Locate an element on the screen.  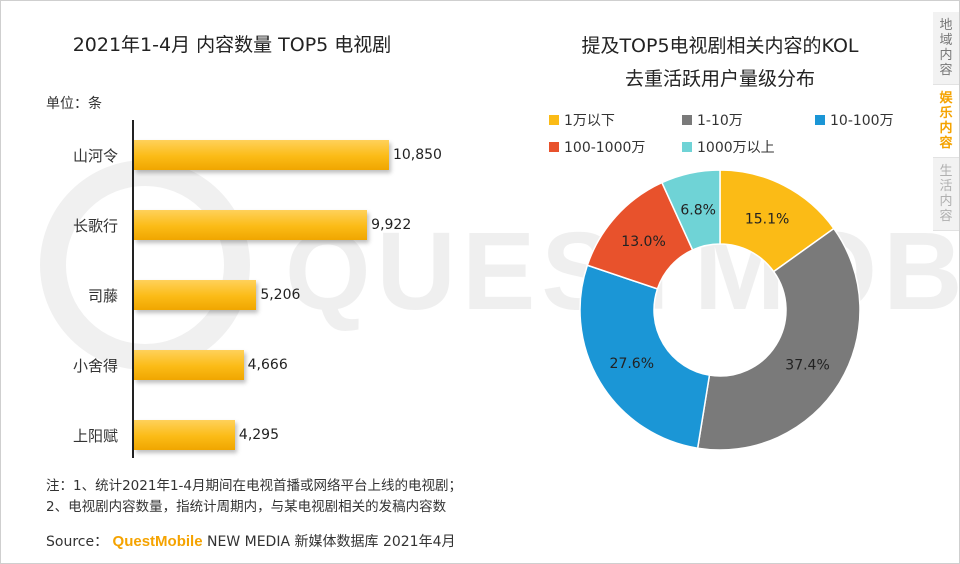
unit-label: 单位：条 is located at coordinates (74, 104).